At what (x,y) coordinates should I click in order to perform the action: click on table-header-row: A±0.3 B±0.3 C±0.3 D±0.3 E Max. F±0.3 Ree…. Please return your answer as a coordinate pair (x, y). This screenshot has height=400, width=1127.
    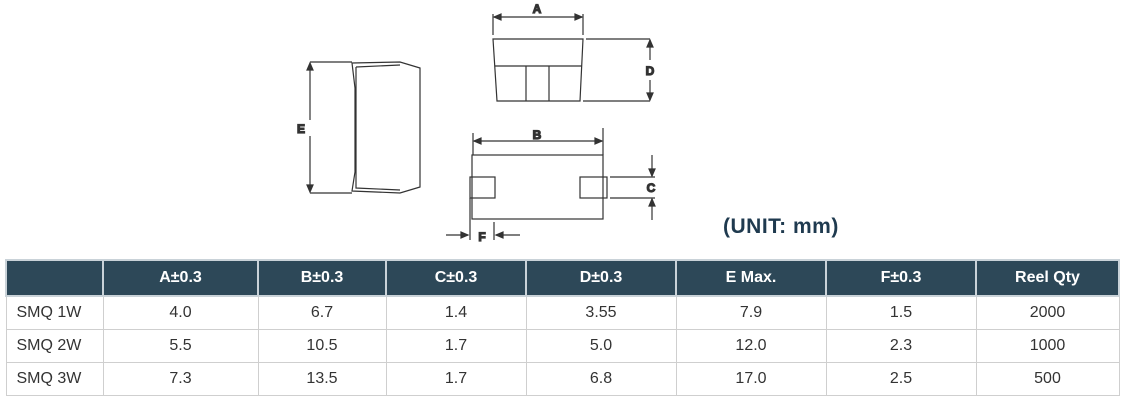
    Looking at the image, I should click on (562, 278).